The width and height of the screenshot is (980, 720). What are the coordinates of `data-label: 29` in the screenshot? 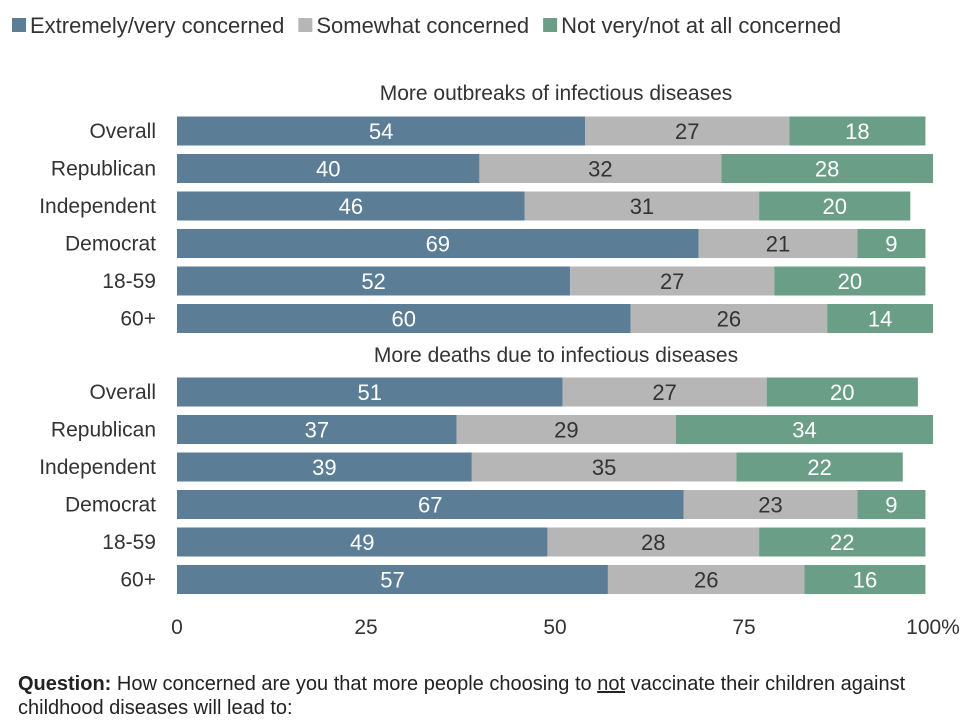 It's located at (566, 430).